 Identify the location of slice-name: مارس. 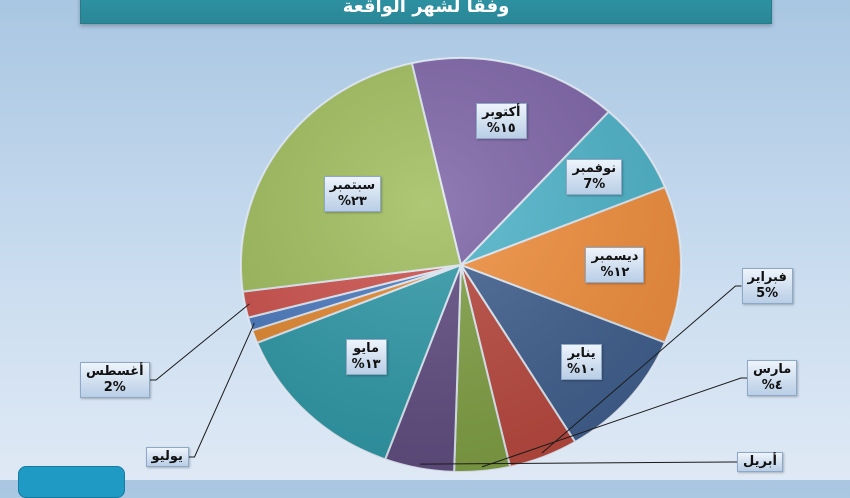
(772, 369).